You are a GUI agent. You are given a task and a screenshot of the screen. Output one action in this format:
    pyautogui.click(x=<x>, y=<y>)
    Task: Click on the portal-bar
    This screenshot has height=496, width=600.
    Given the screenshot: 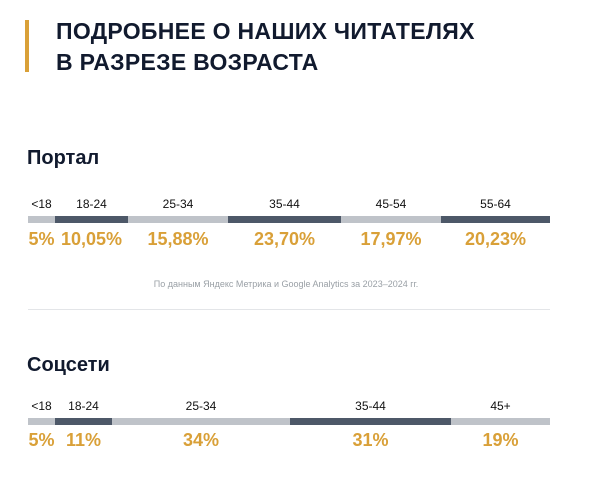 What is the action you would take?
    pyautogui.click(x=289, y=219)
    